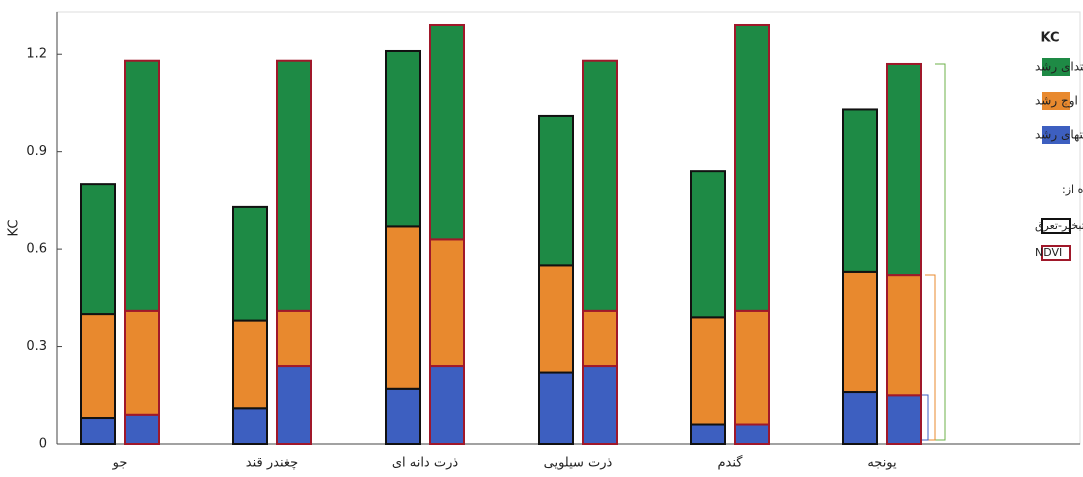 This screenshot has height=477, width=1083. I want to click on x-tick-label: ذرت دانه ای, so click(425, 463).